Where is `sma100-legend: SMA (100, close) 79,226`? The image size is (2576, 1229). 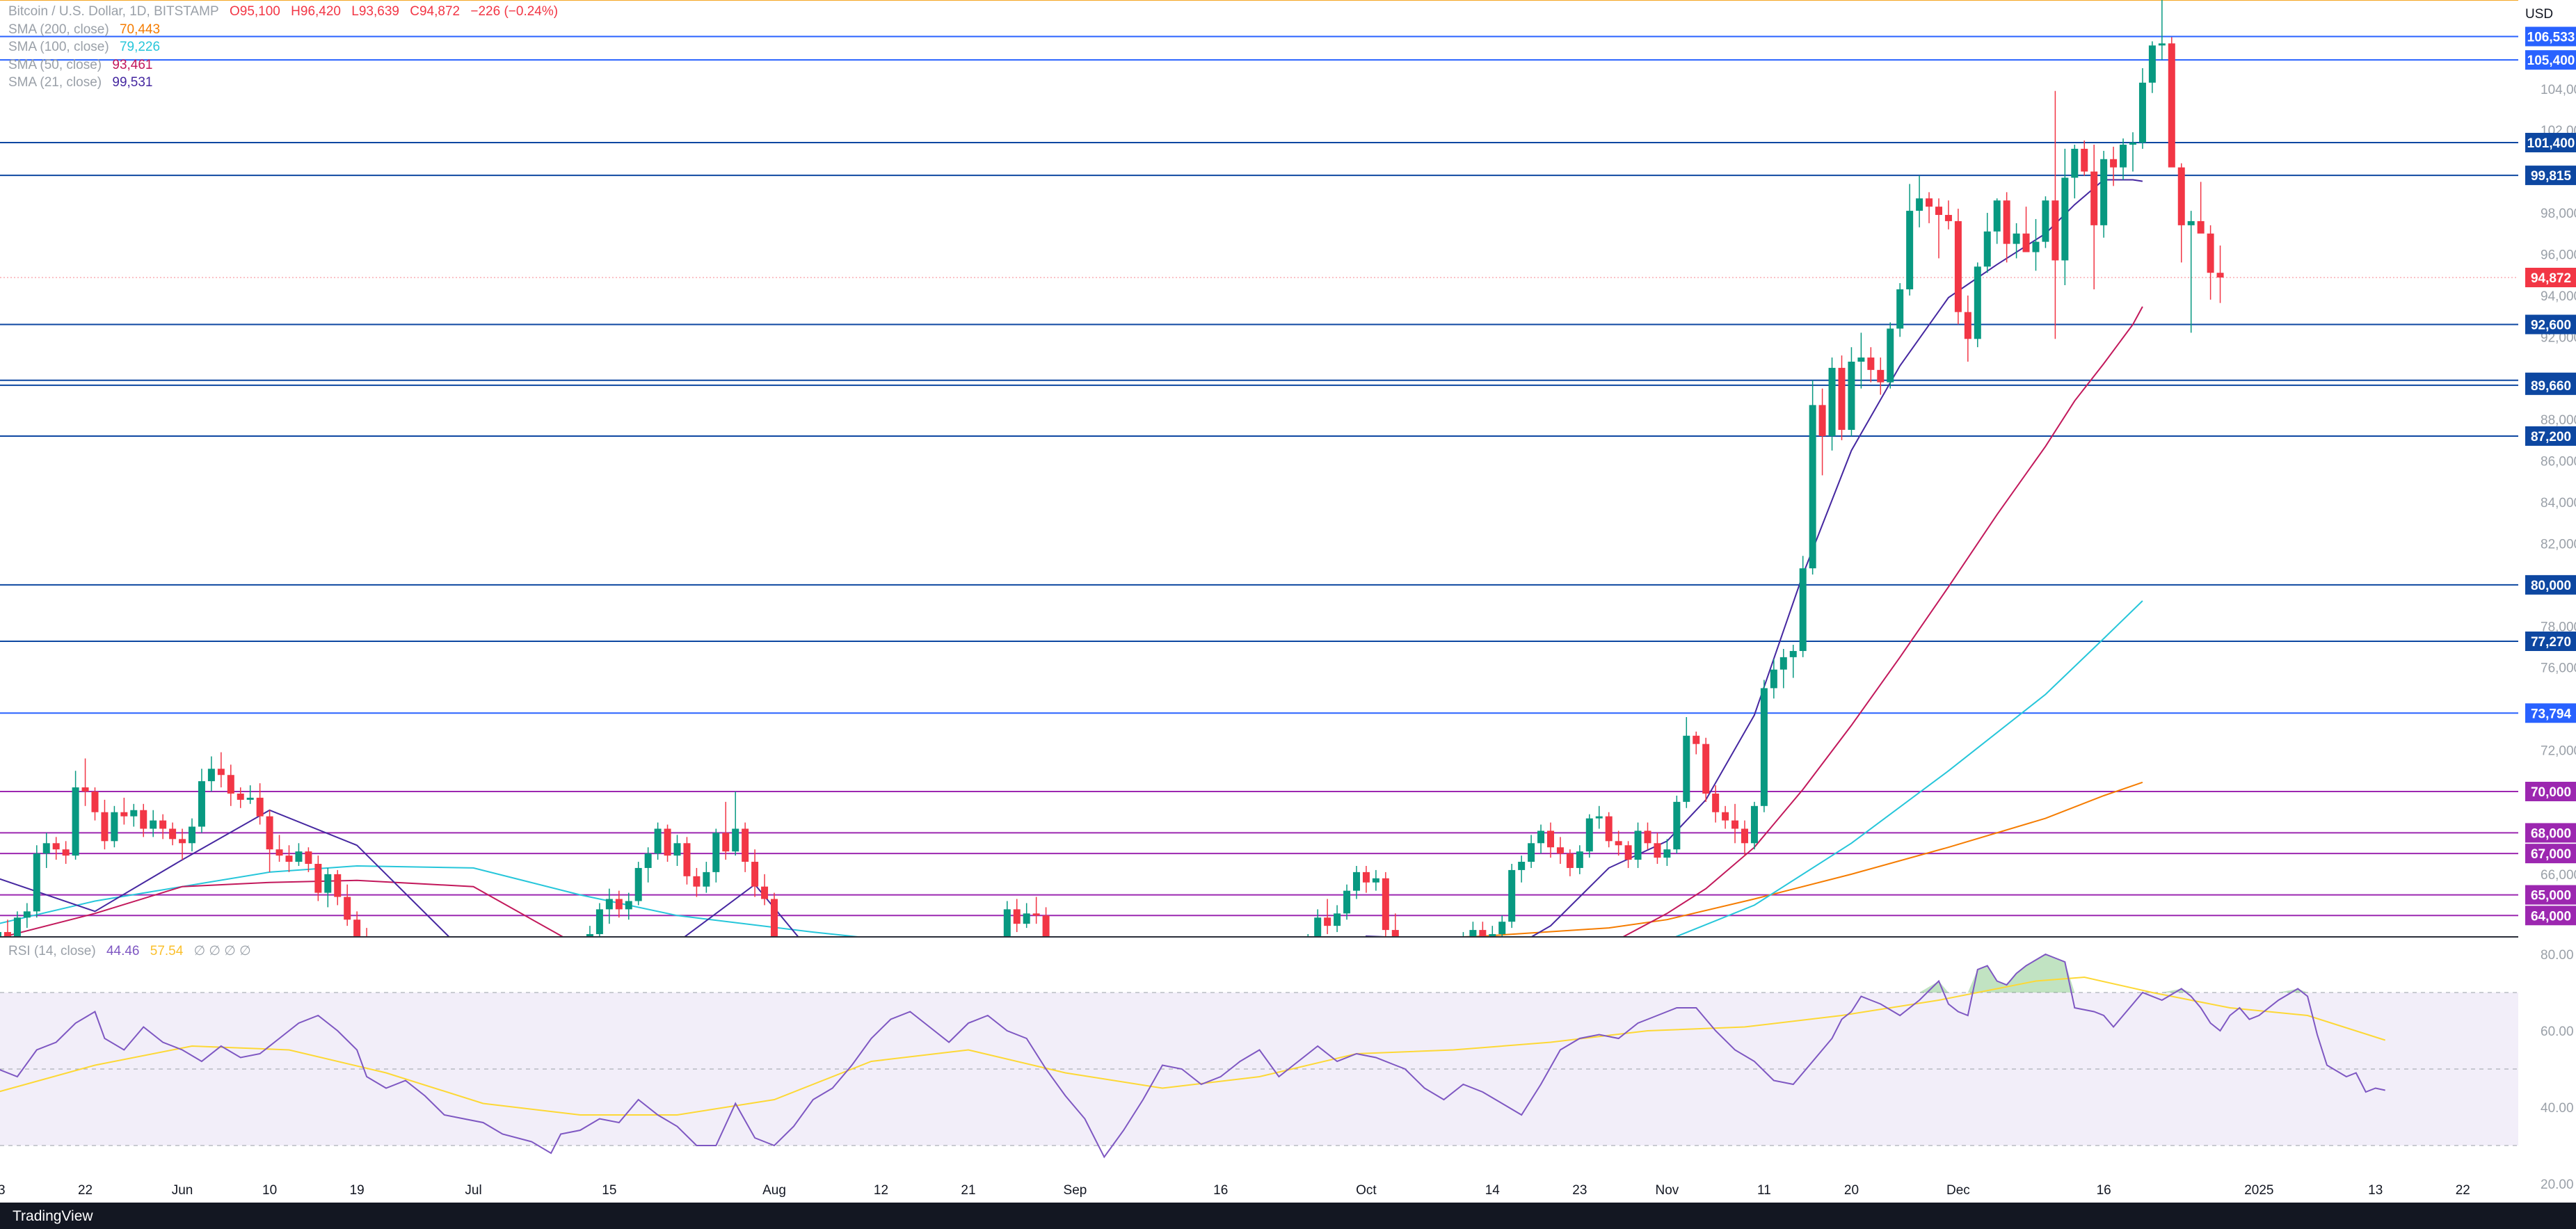
sma100-legend: SMA (100, close) 79,226 is located at coordinates (87, 47).